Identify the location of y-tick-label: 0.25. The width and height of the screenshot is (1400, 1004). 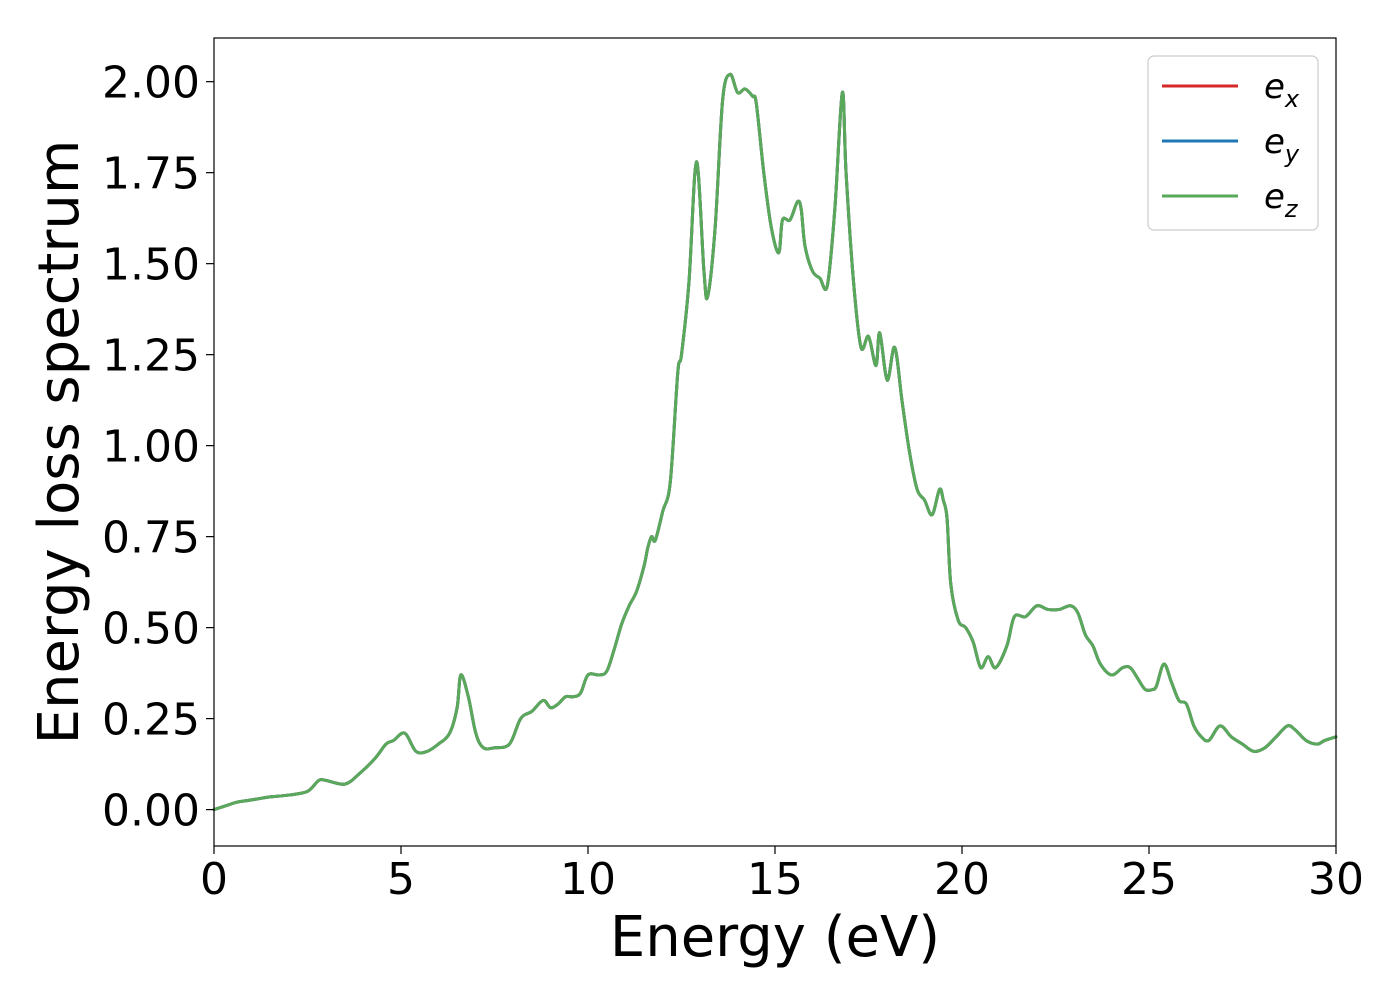
(151, 720).